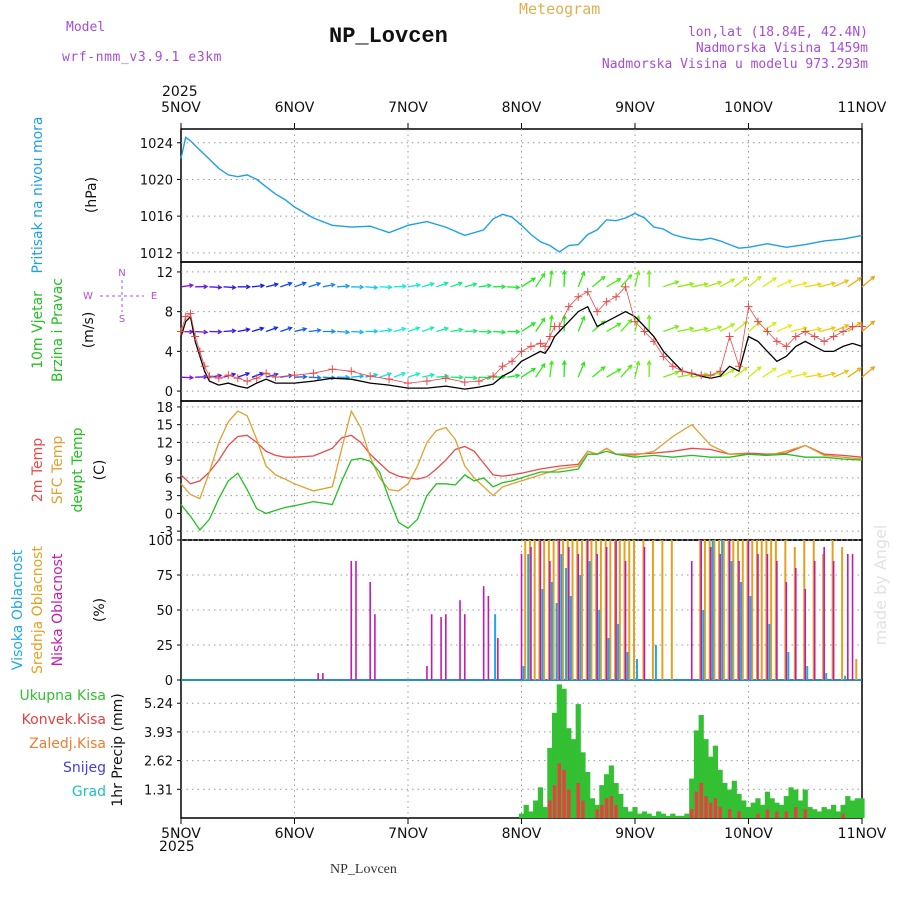 The width and height of the screenshot is (900, 900). What do you see at coordinates (88, 296) in the screenshot?
I see `compass-w: W` at bounding box center [88, 296].